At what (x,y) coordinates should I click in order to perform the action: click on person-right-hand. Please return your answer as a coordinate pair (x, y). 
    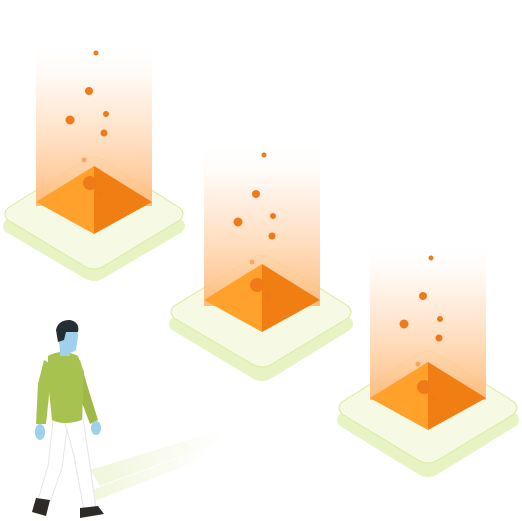
    Looking at the image, I should click on (96, 428).